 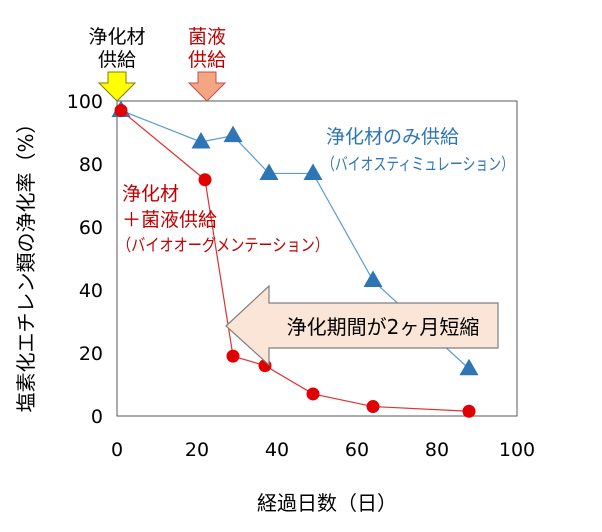 I want to click on x-tick-label: 60, so click(x=357, y=450).